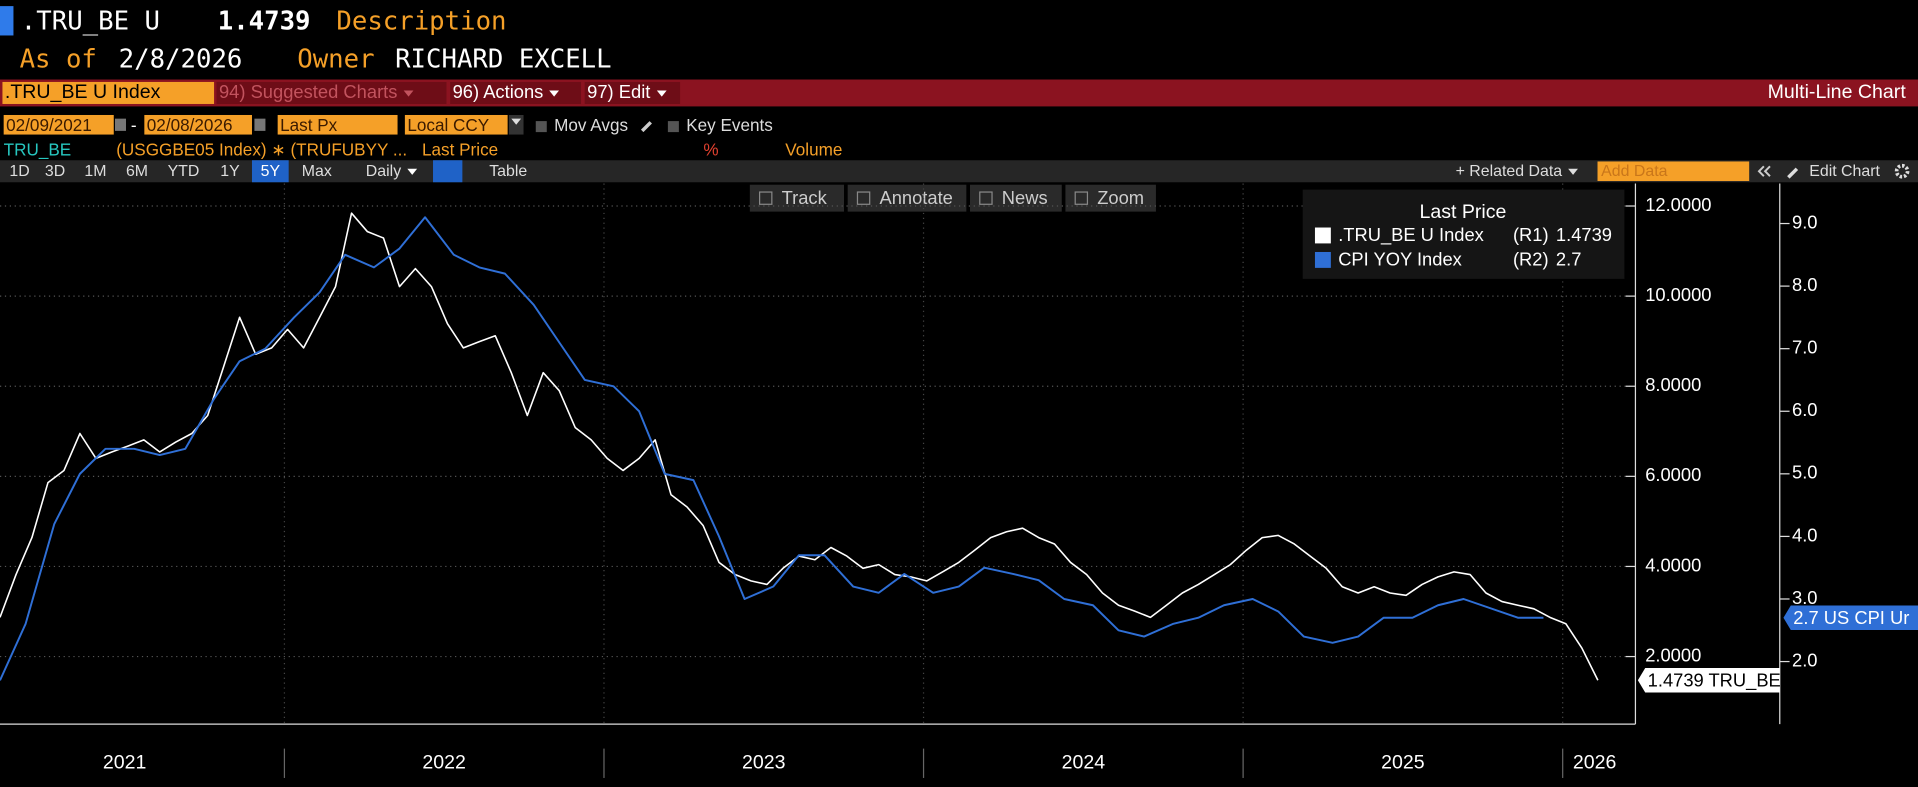  I want to click on legend-name: .TRU_BE U Index, so click(1411, 235).